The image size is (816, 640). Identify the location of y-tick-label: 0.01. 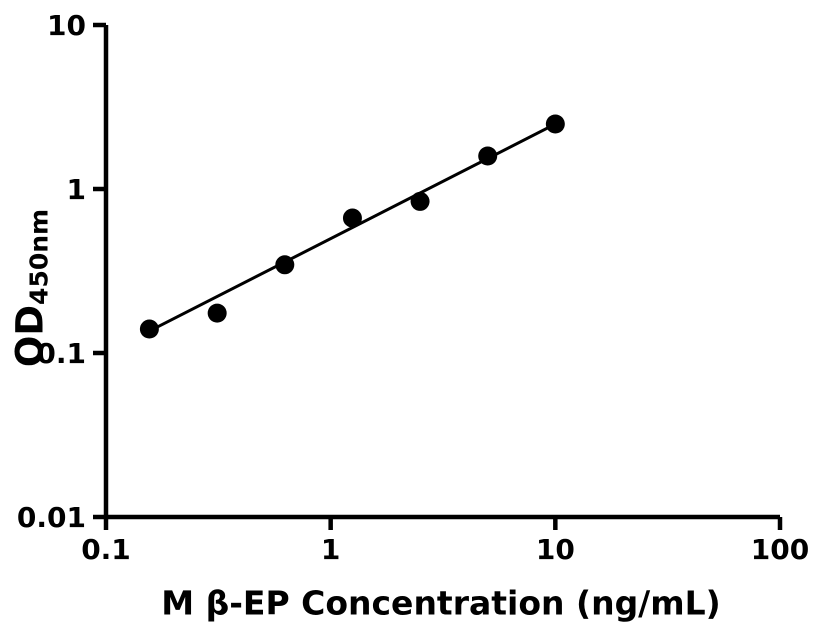
(51, 517).